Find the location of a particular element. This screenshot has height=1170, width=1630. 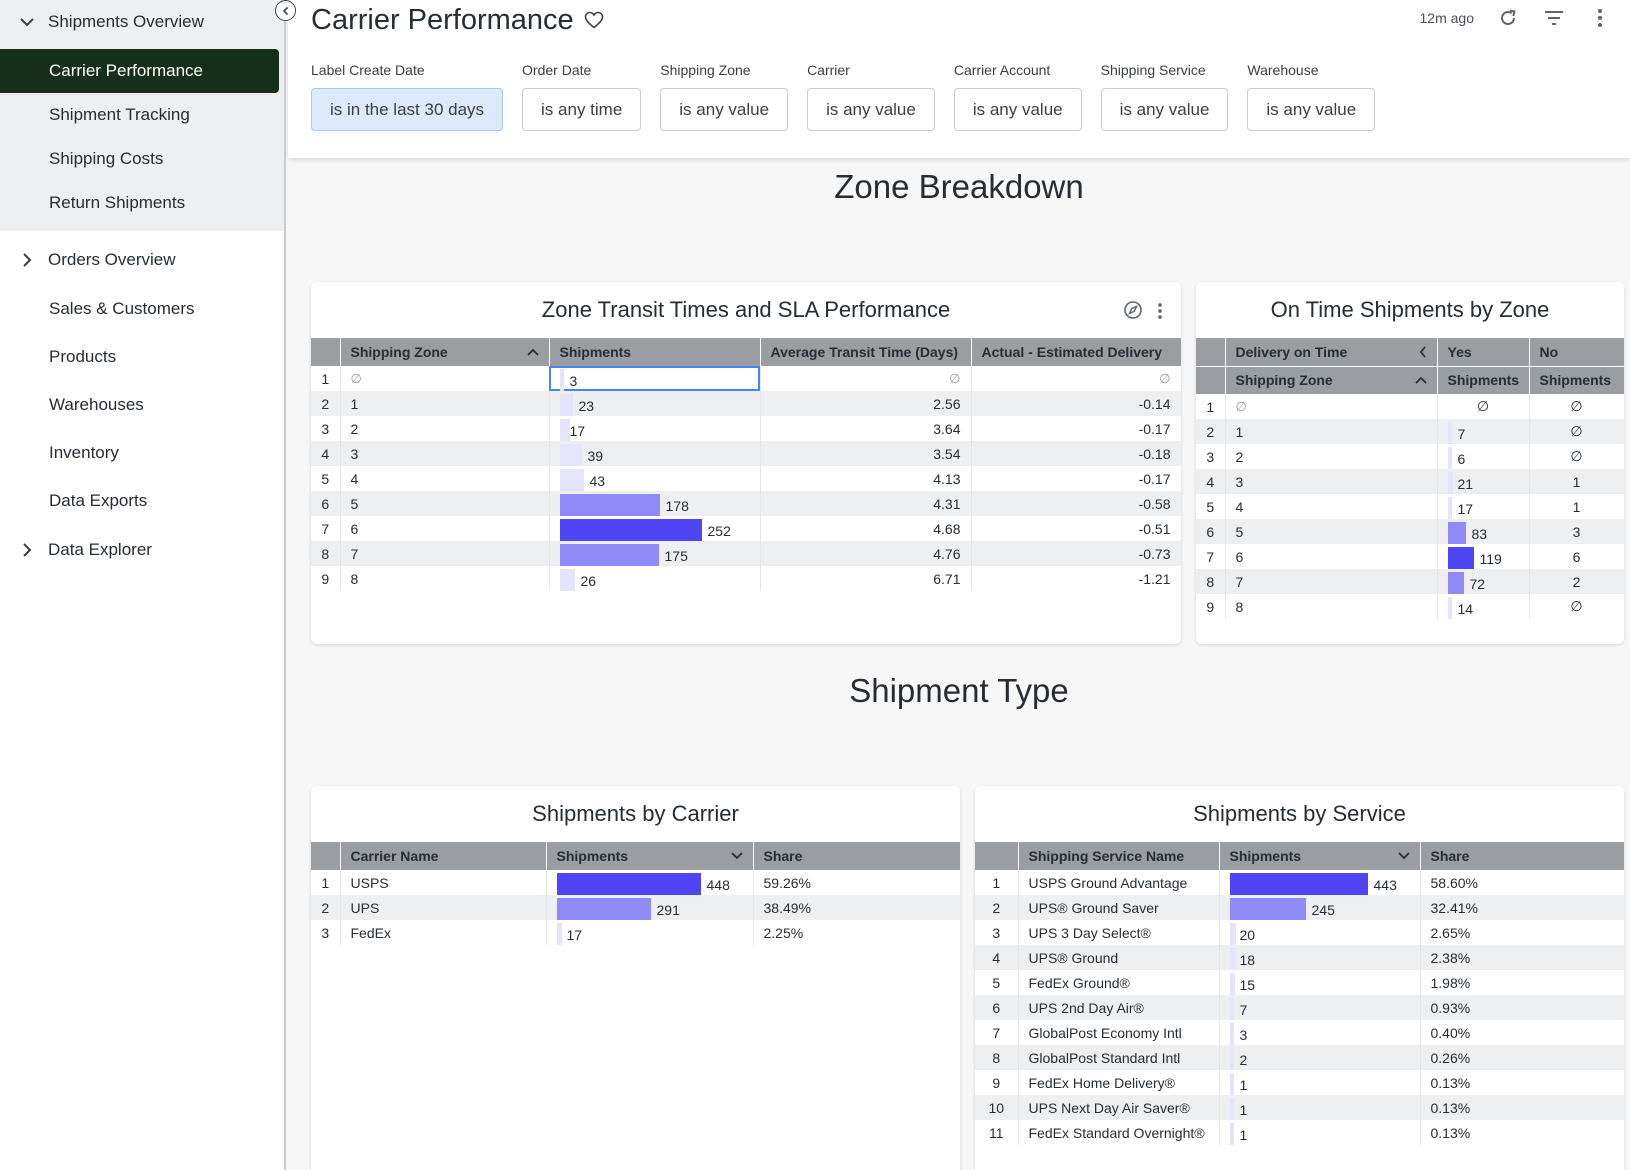

table-row: 7 6 119 6 is located at coordinates (1410, 556).